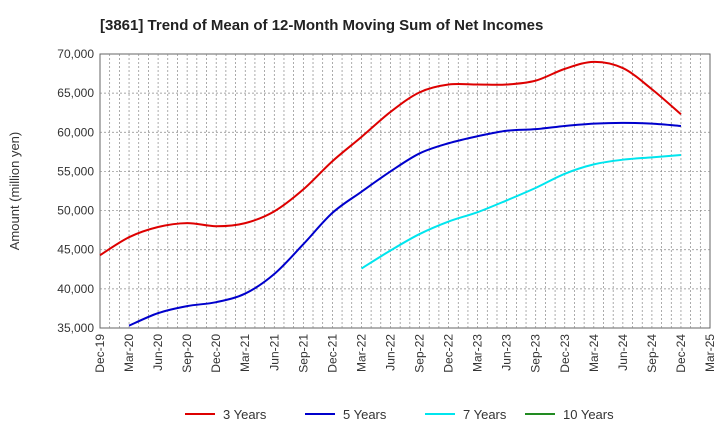 The image size is (720, 440). What do you see at coordinates (332, 353) in the screenshot?
I see `x-tick-label: Dec-21` at bounding box center [332, 353].